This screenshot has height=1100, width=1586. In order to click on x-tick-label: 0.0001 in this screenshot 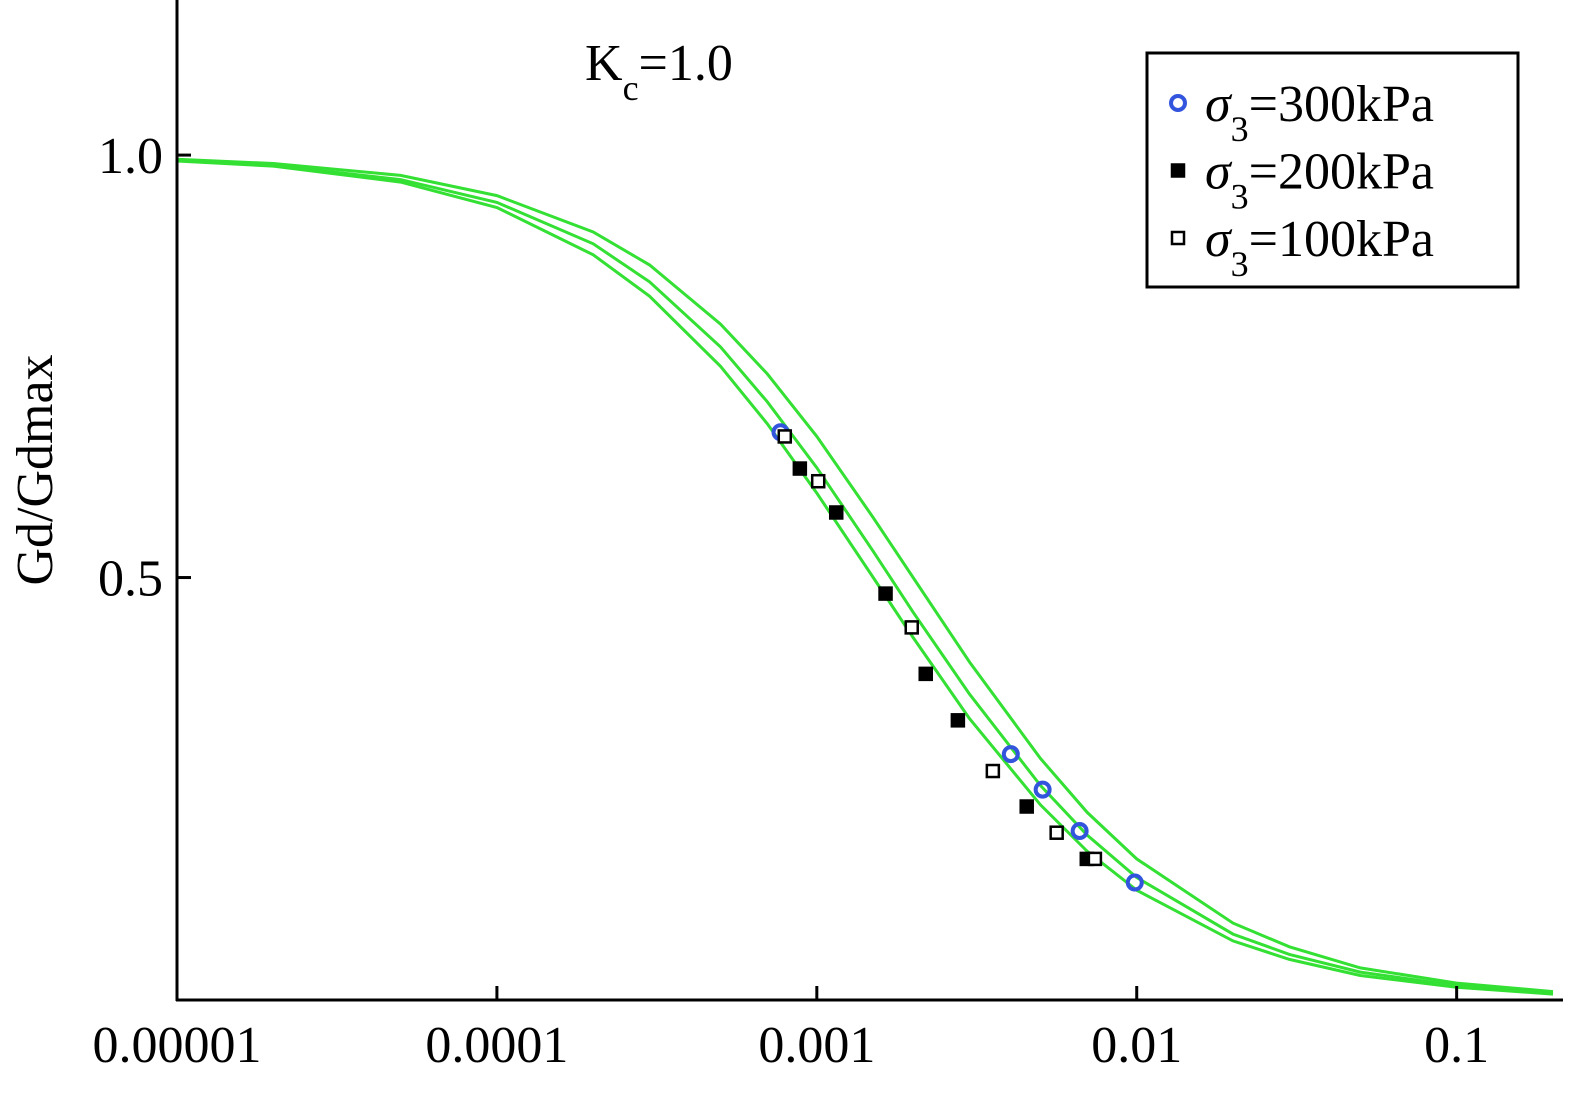, I will do `click(496, 1045)`.